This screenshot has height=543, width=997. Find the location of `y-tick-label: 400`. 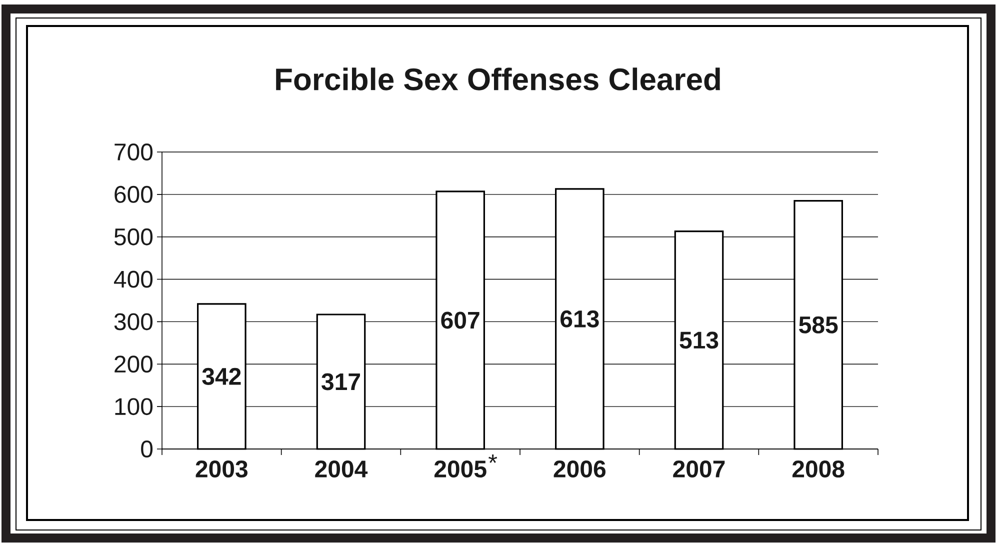

y-tick-label: 400 is located at coordinates (133, 279).